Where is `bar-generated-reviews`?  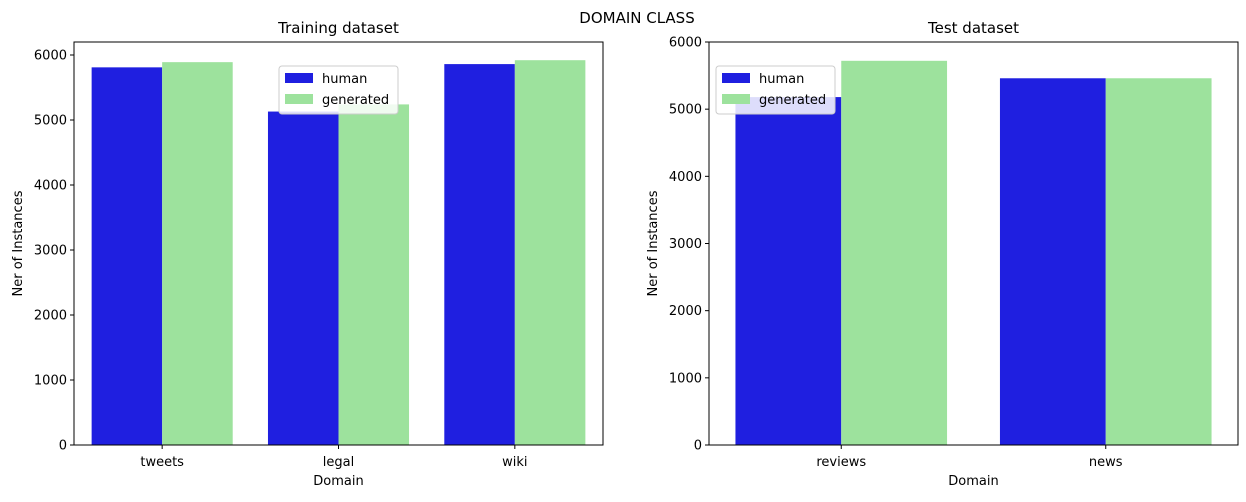
bar-generated-reviews is located at coordinates (894, 252).